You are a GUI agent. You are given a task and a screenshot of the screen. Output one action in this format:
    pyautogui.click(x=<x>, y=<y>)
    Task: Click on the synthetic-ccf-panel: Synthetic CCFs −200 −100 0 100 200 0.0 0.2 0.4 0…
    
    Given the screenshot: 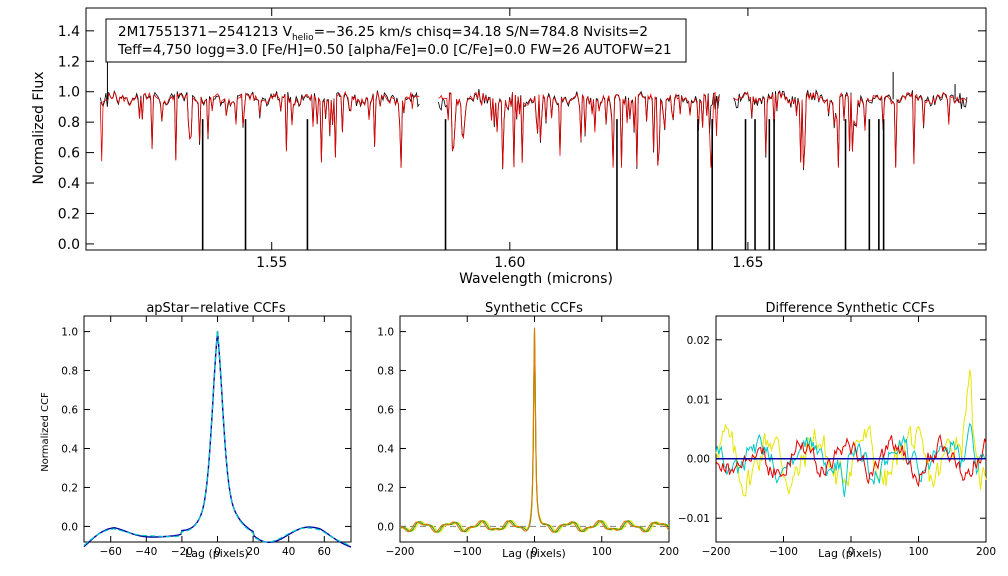 What is the action you would take?
    pyautogui.click(x=528, y=430)
    